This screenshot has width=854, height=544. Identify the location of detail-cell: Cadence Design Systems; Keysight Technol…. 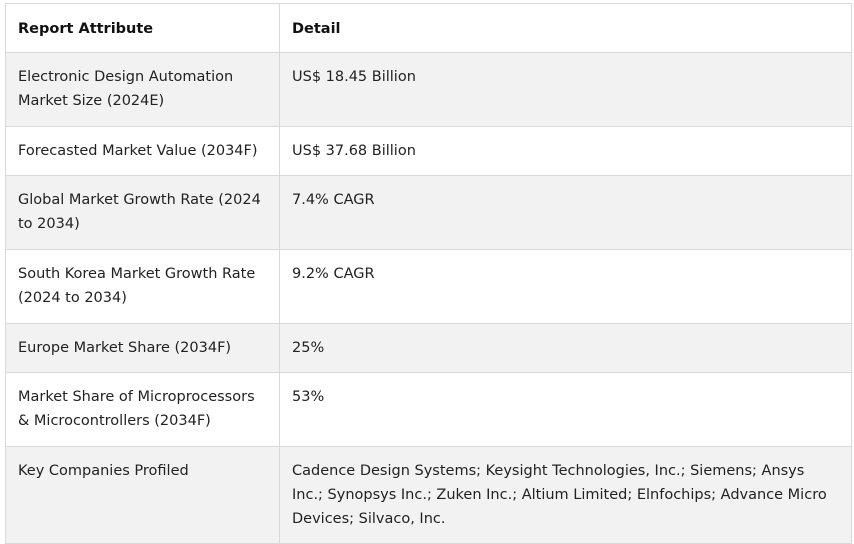
(565, 495).